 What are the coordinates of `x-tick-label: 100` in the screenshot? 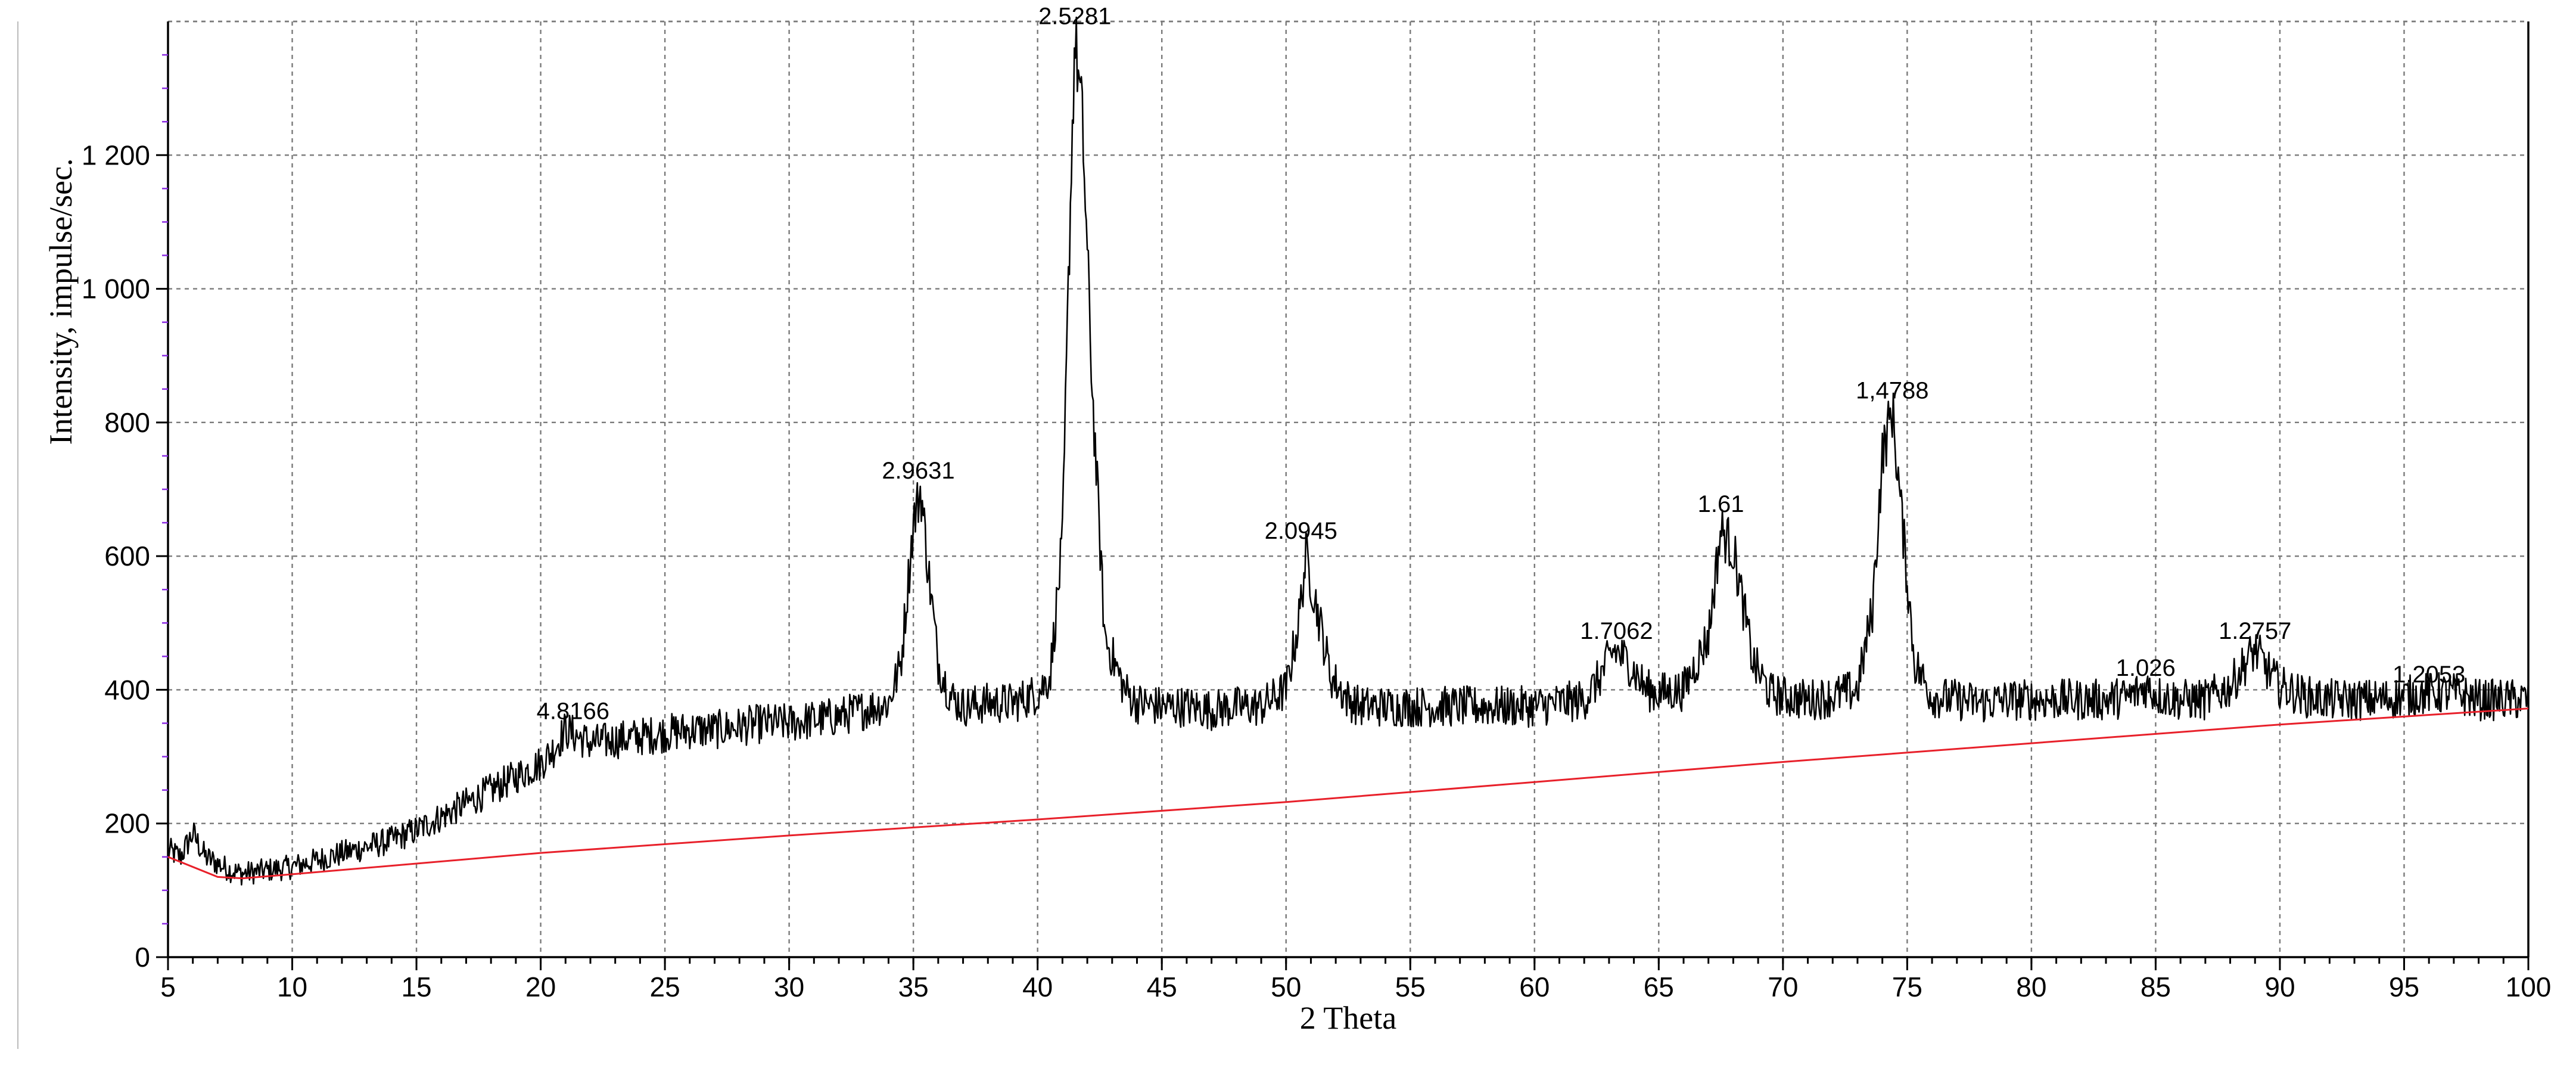 It's located at (2529, 987).